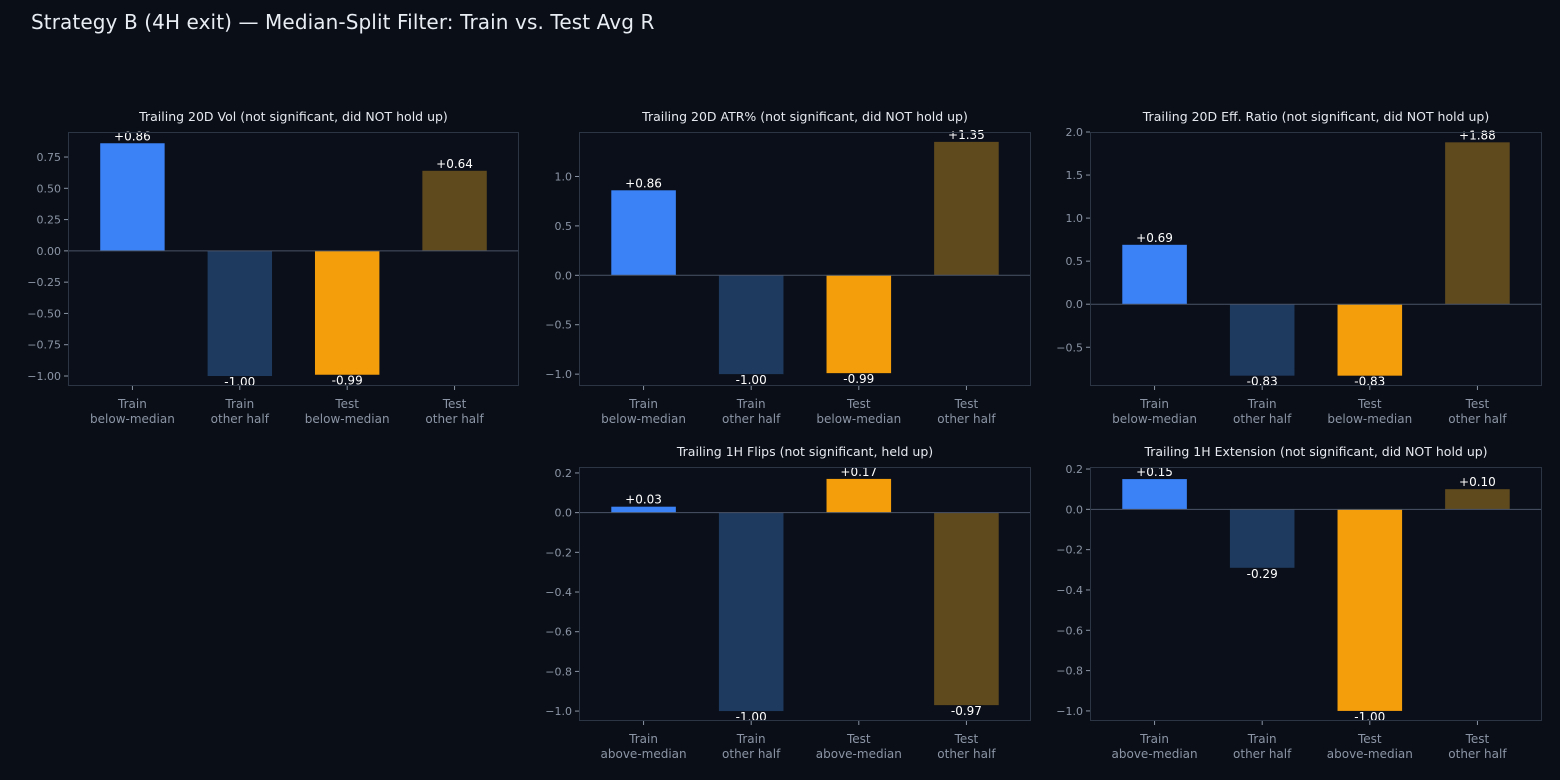 The width and height of the screenshot is (1560, 780). What do you see at coordinates (966, 711) in the screenshot?
I see `data-label: -0.97` at bounding box center [966, 711].